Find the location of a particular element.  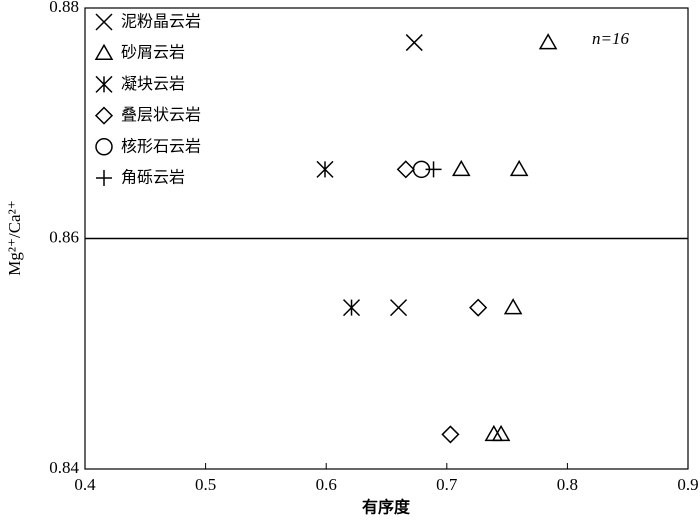

x-tick-label: 0.4 is located at coordinates (85, 484).